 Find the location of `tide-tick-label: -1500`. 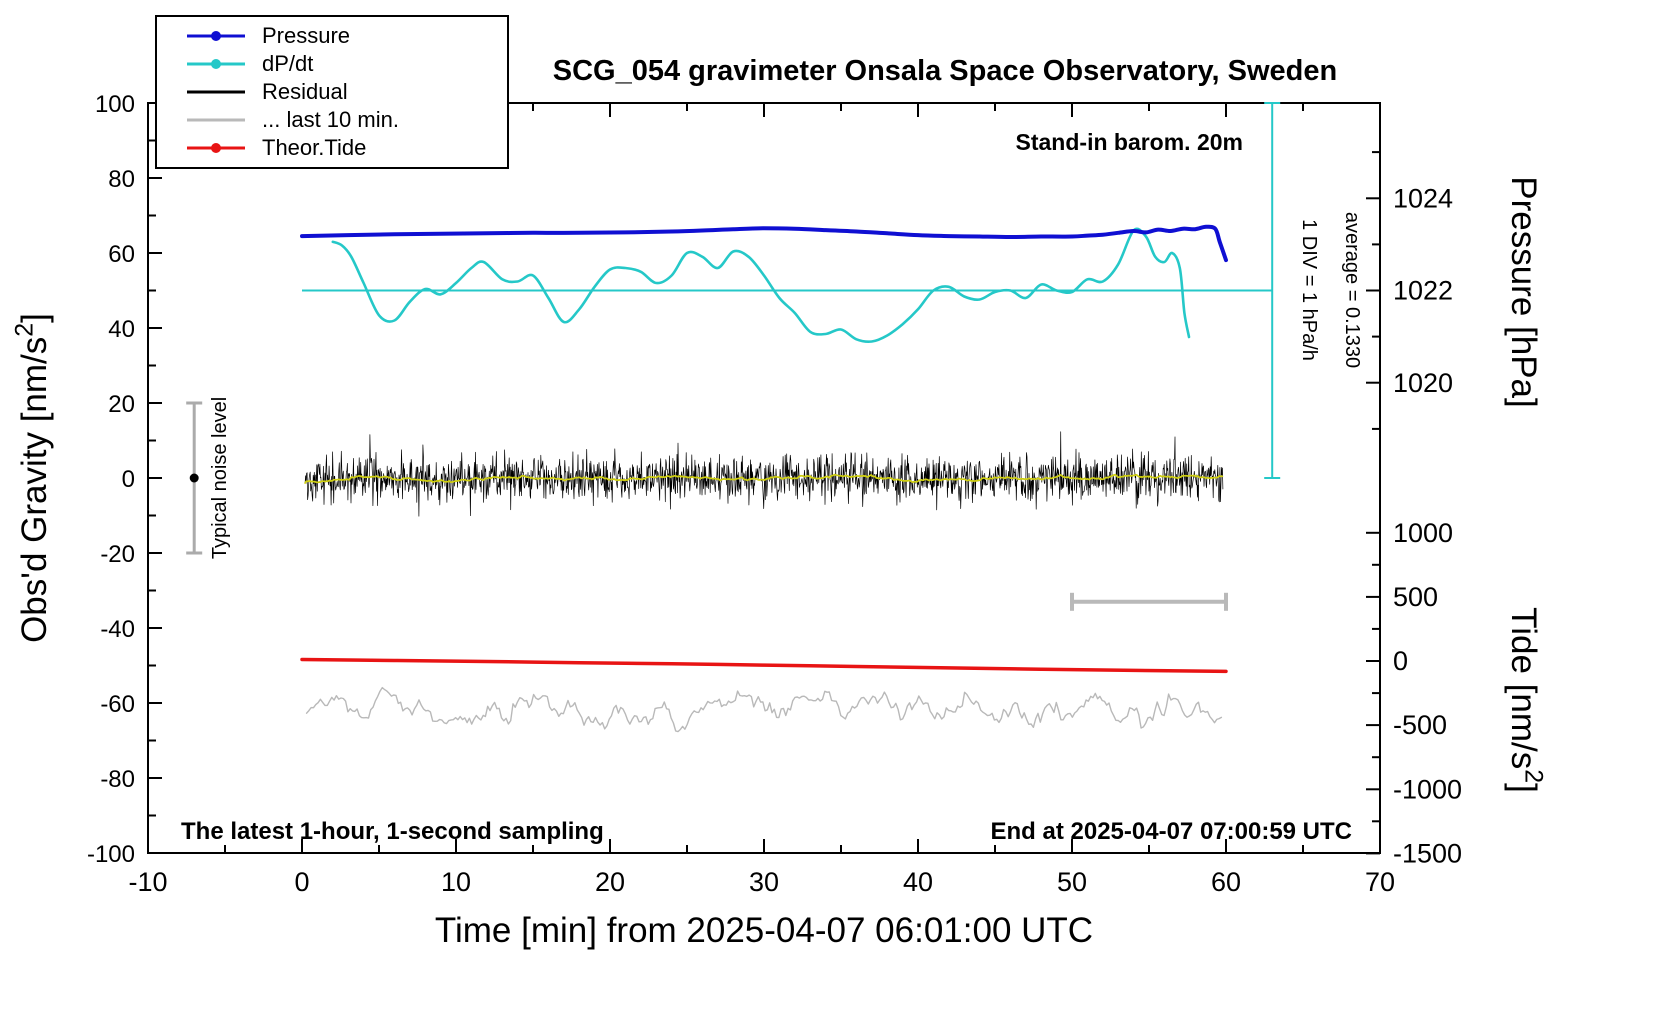

tide-tick-label: -1500 is located at coordinates (1427, 853).